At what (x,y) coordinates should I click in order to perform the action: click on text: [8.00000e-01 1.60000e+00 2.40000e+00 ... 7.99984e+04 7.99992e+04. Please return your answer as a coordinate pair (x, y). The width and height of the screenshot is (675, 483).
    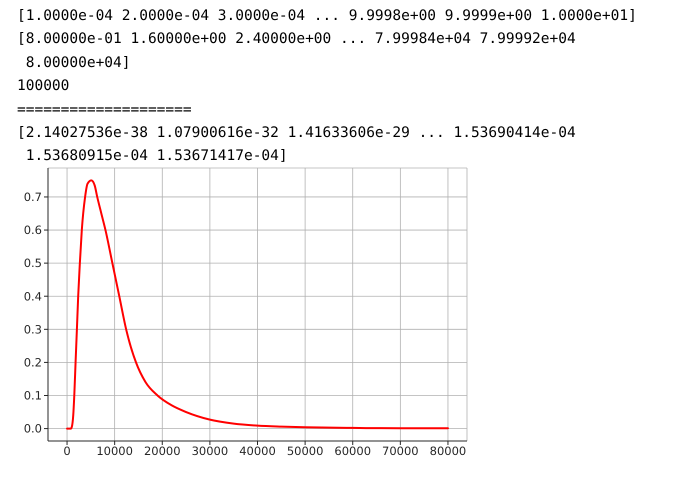
    Looking at the image, I should click on (297, 40).